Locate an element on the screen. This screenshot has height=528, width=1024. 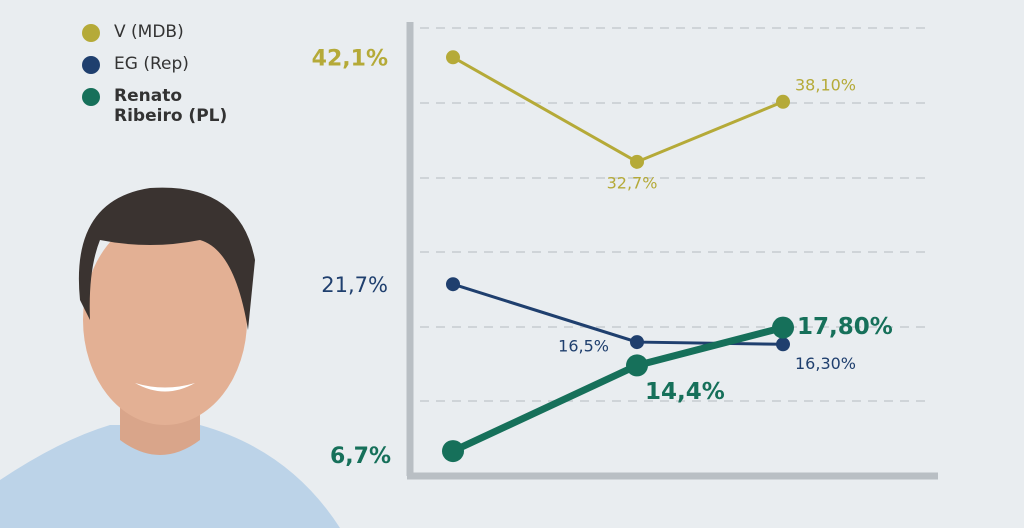
shirt is located at coordinates (170, 476).